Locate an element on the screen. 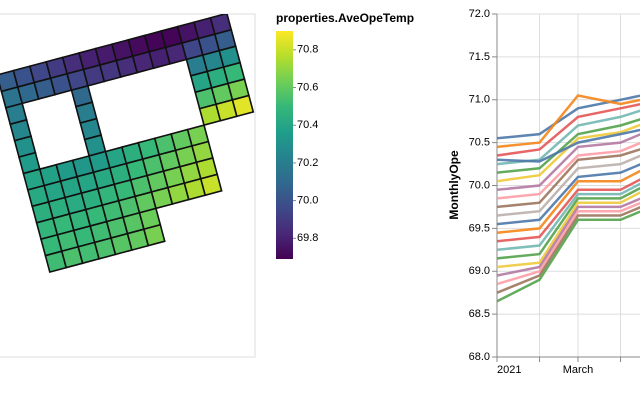  y-tick-label: 72.0 is located at coordinates (479, 14).